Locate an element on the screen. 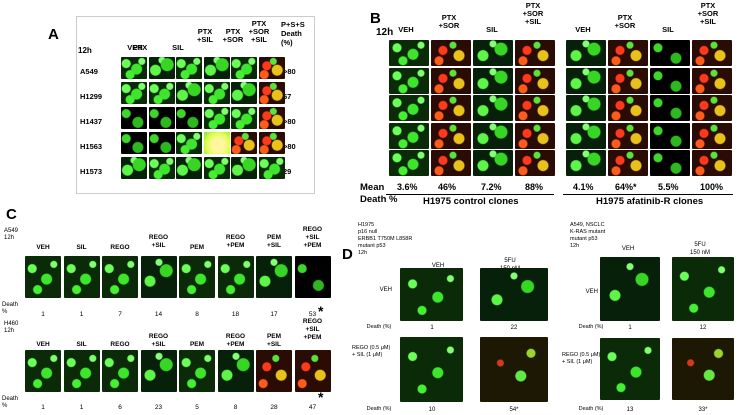  panel-c-top-col-3: REGO is located at coordinates (120, 247).